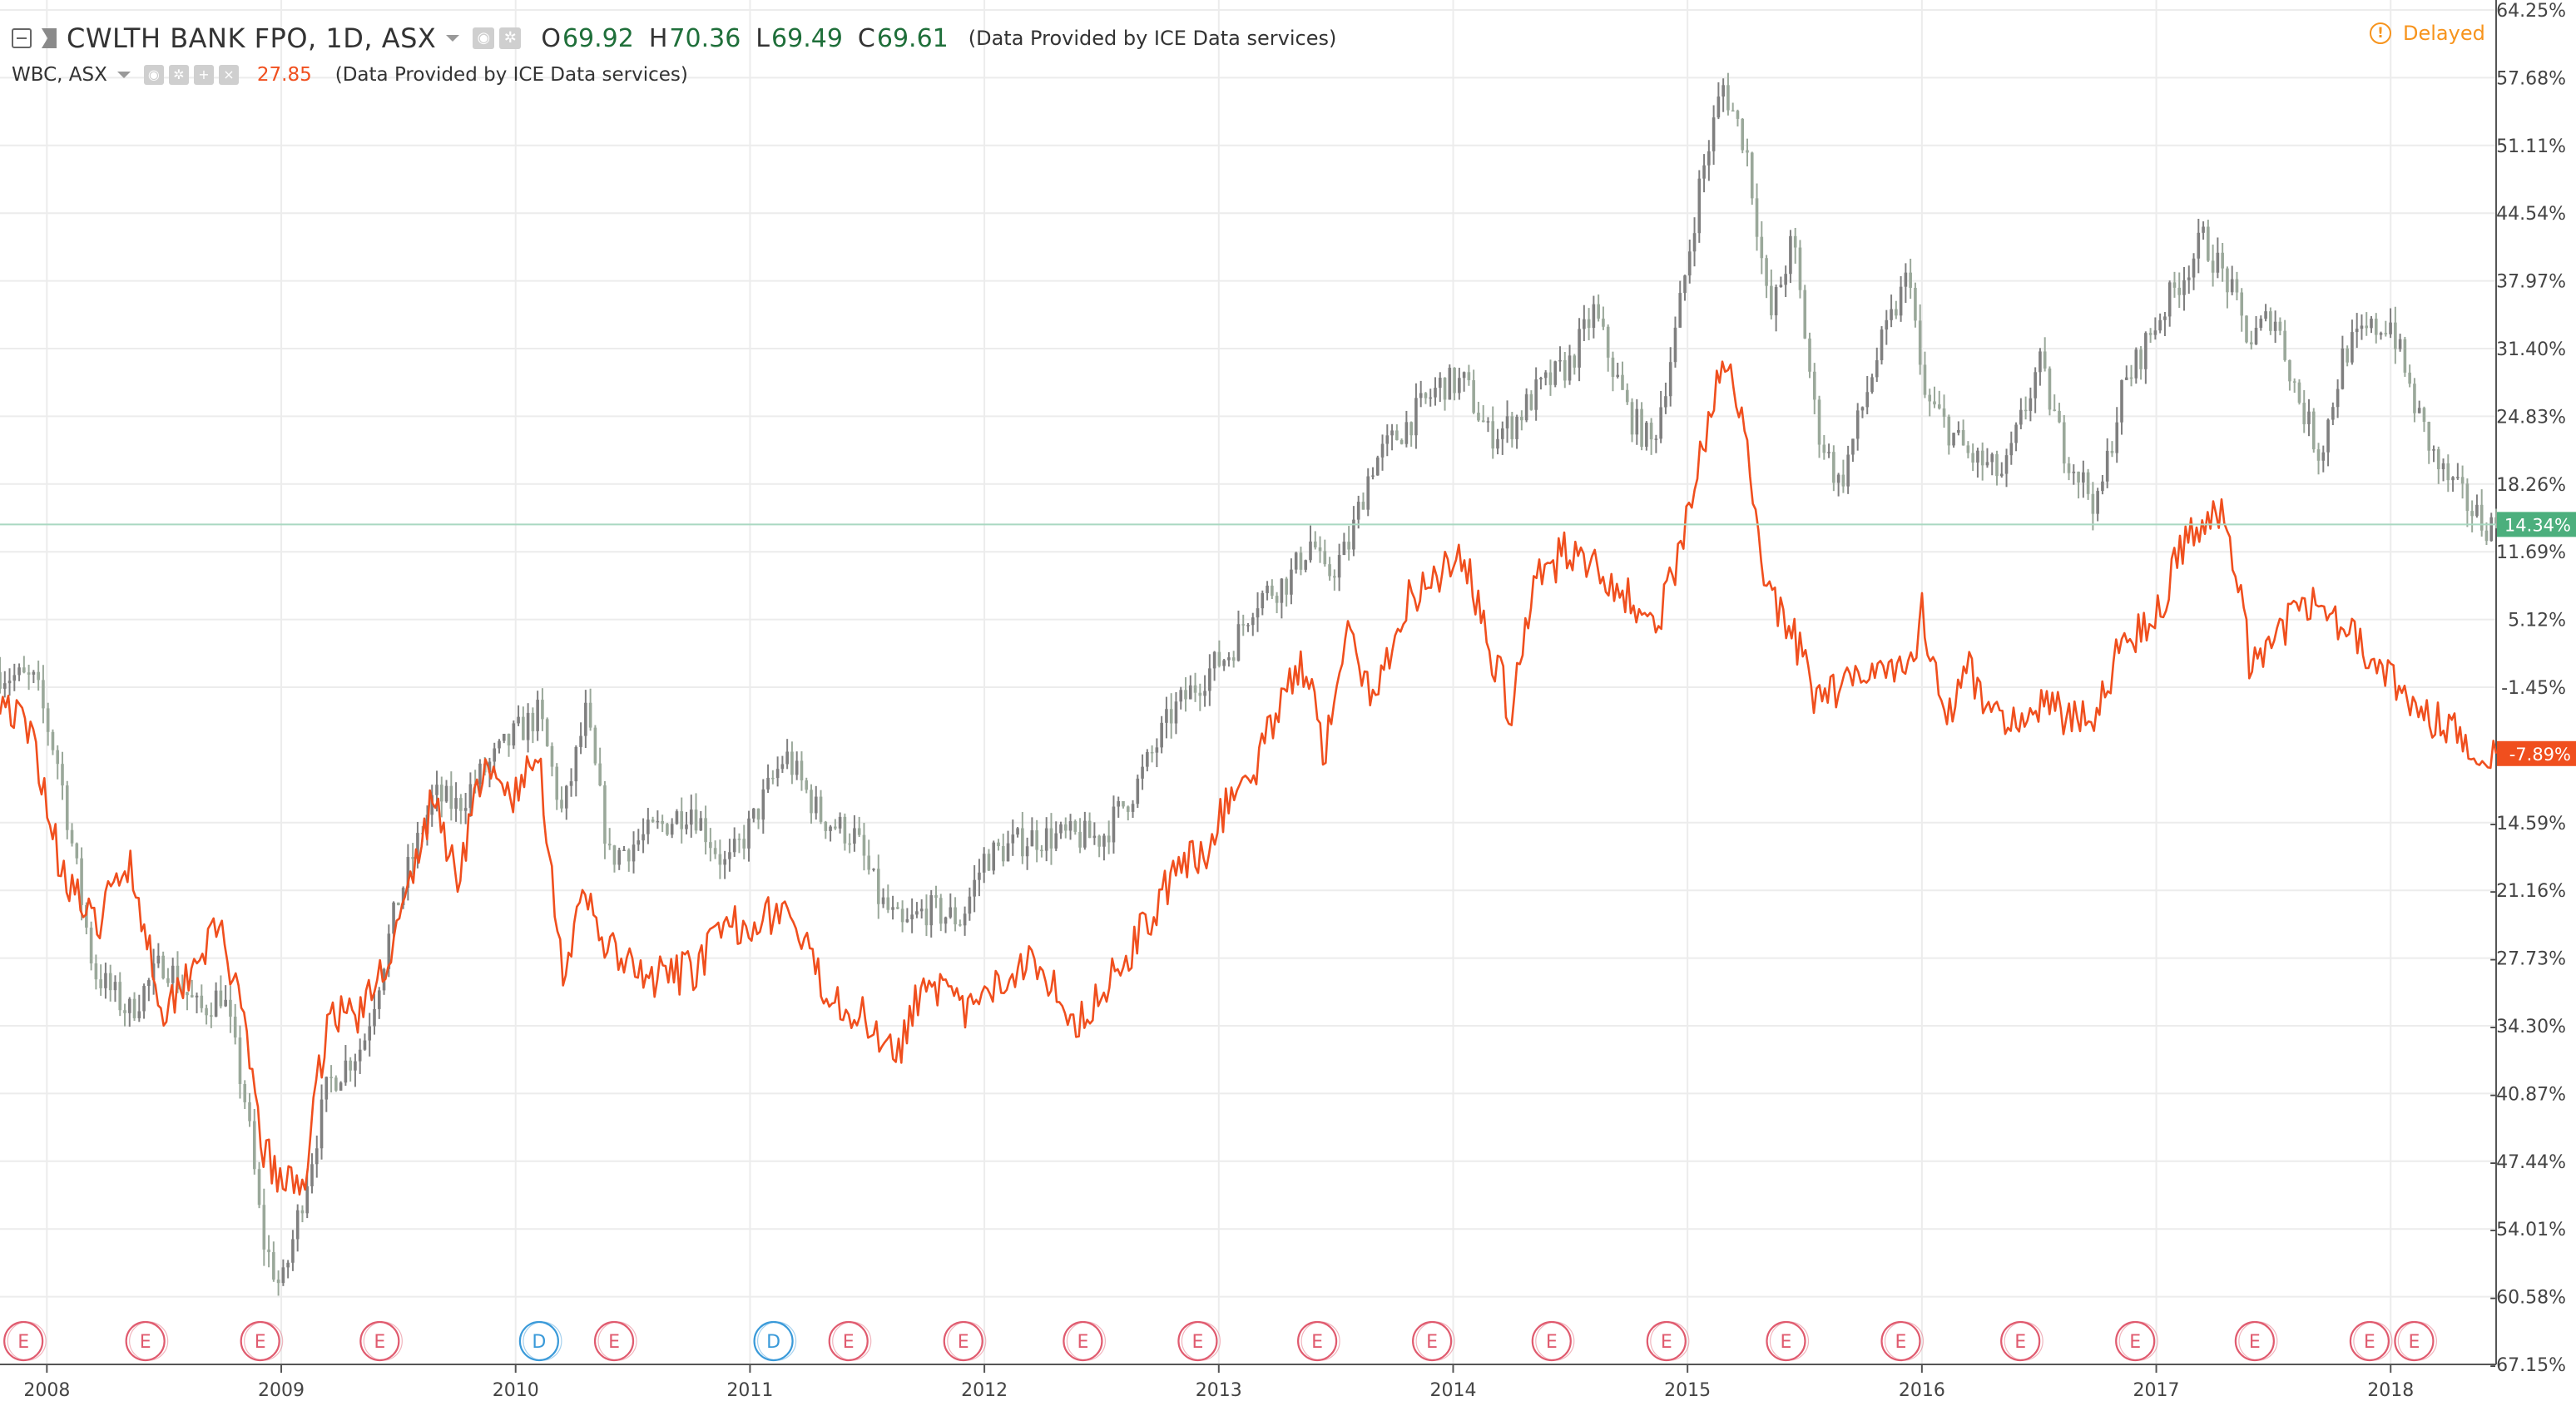  What do you see at coordinates (2527, 1230) in the screenshot?
I see `y-tick-label: -54.01%` at bounding box center [2527, 1230].